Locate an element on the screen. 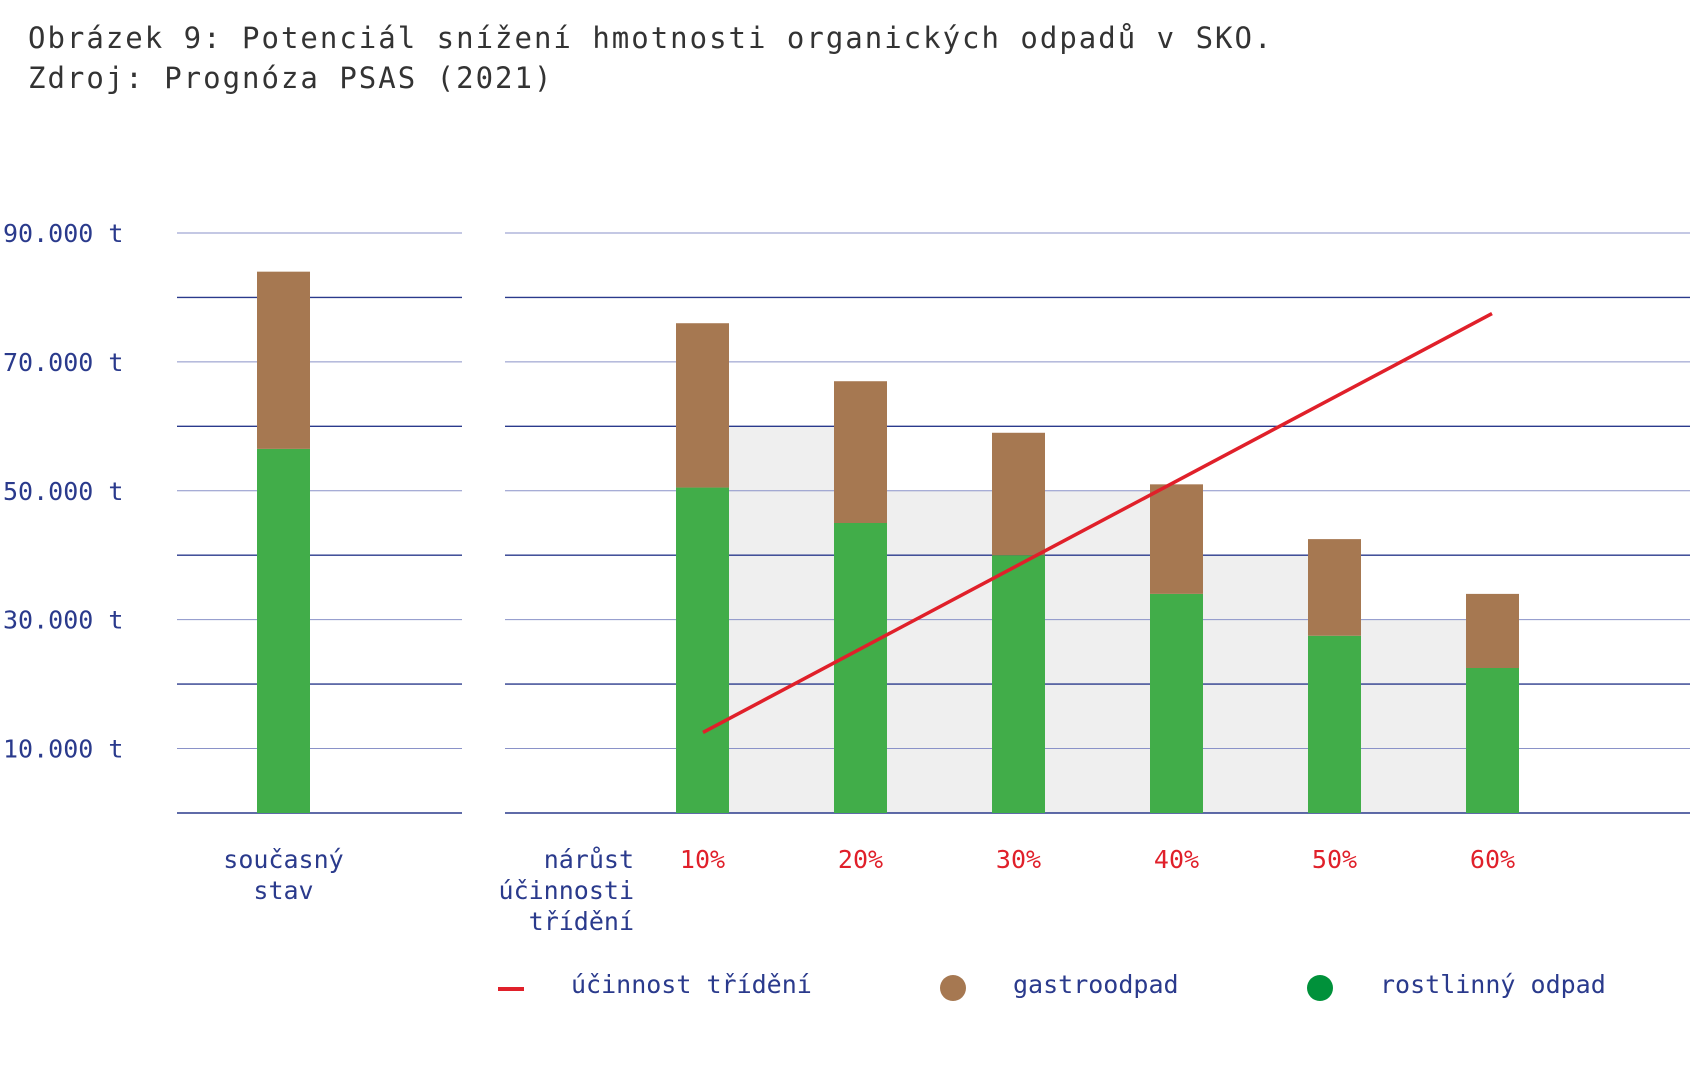 The image size is (1690, 1077). legend-label-ucinnost: účinnost třídění is located at coordinates (691, 984).